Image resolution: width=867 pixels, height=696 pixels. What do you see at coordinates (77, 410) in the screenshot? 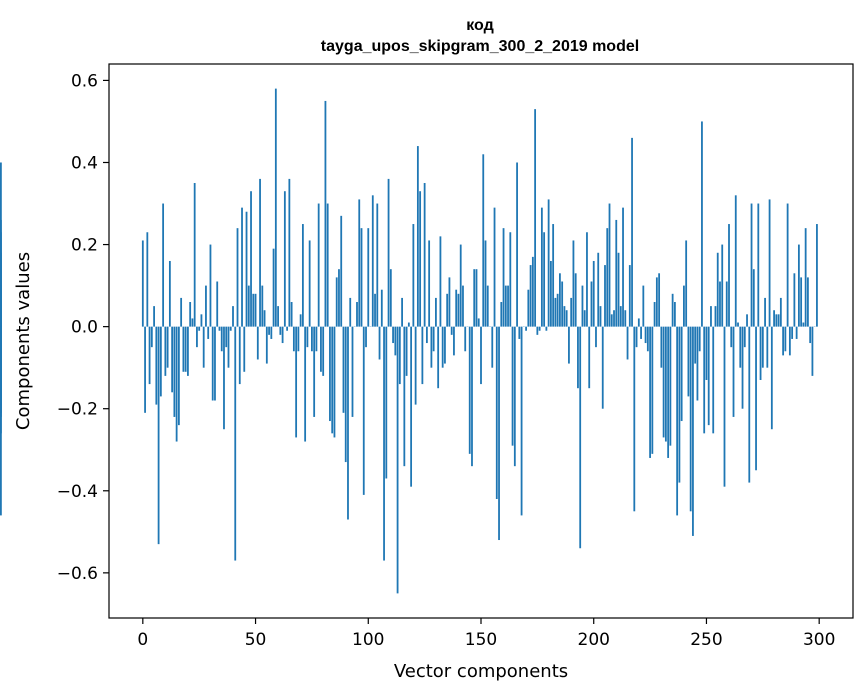
I see `y-tick-label: −0.2` at bounding box center [77, 410].